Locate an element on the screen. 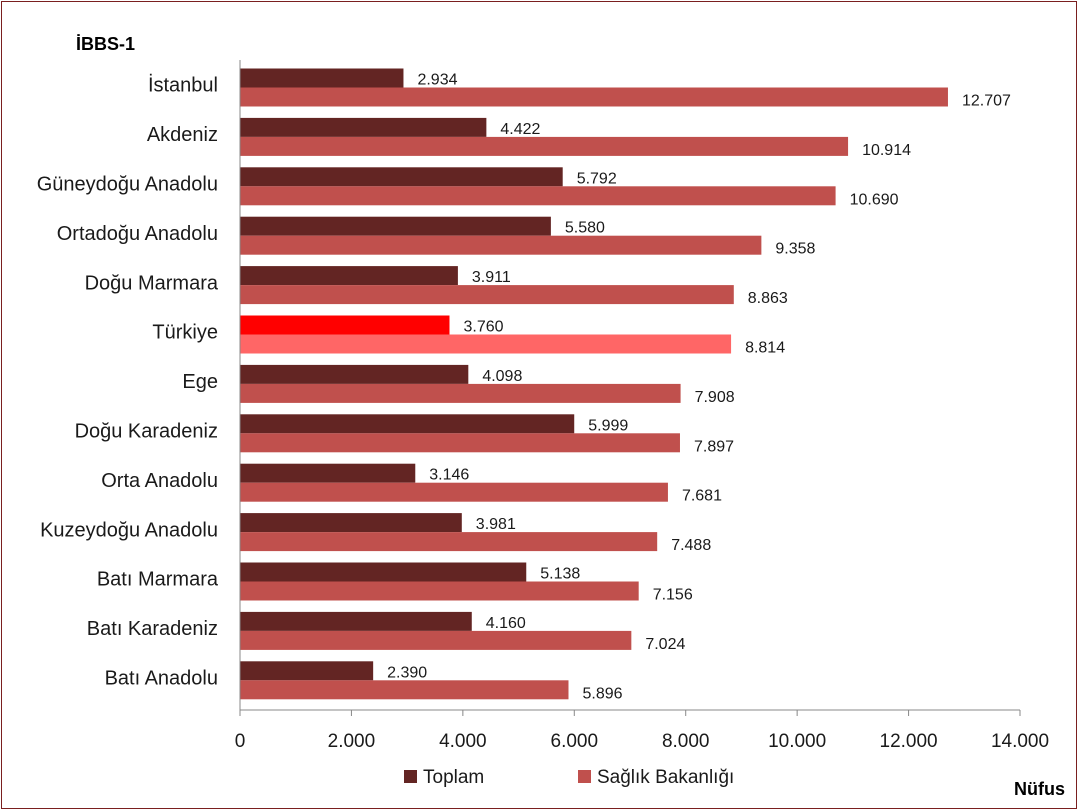  data-label-toplam: 3.981 is located at coordinates (496, 524).